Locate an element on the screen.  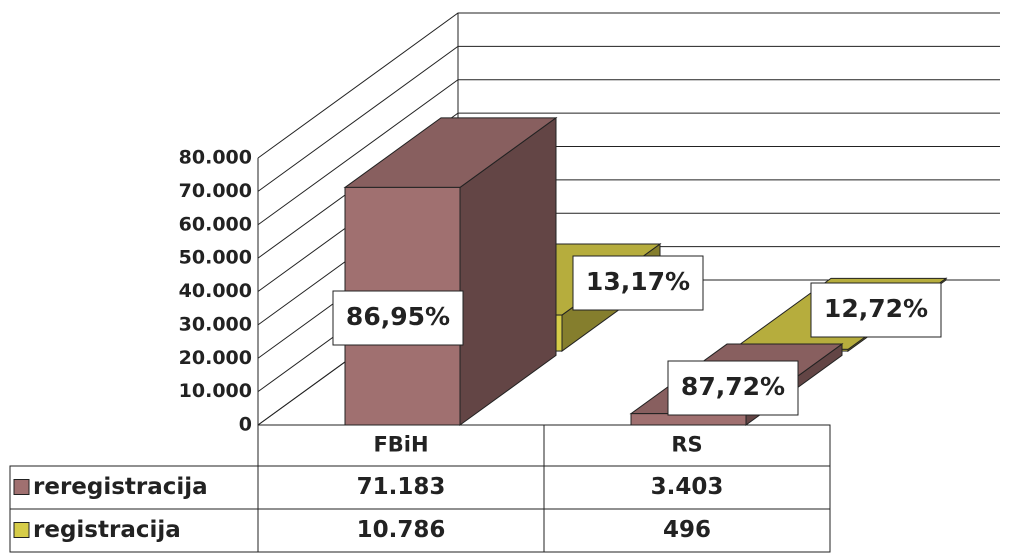
share-label: 86,95% is located at coordinates (398, 316).